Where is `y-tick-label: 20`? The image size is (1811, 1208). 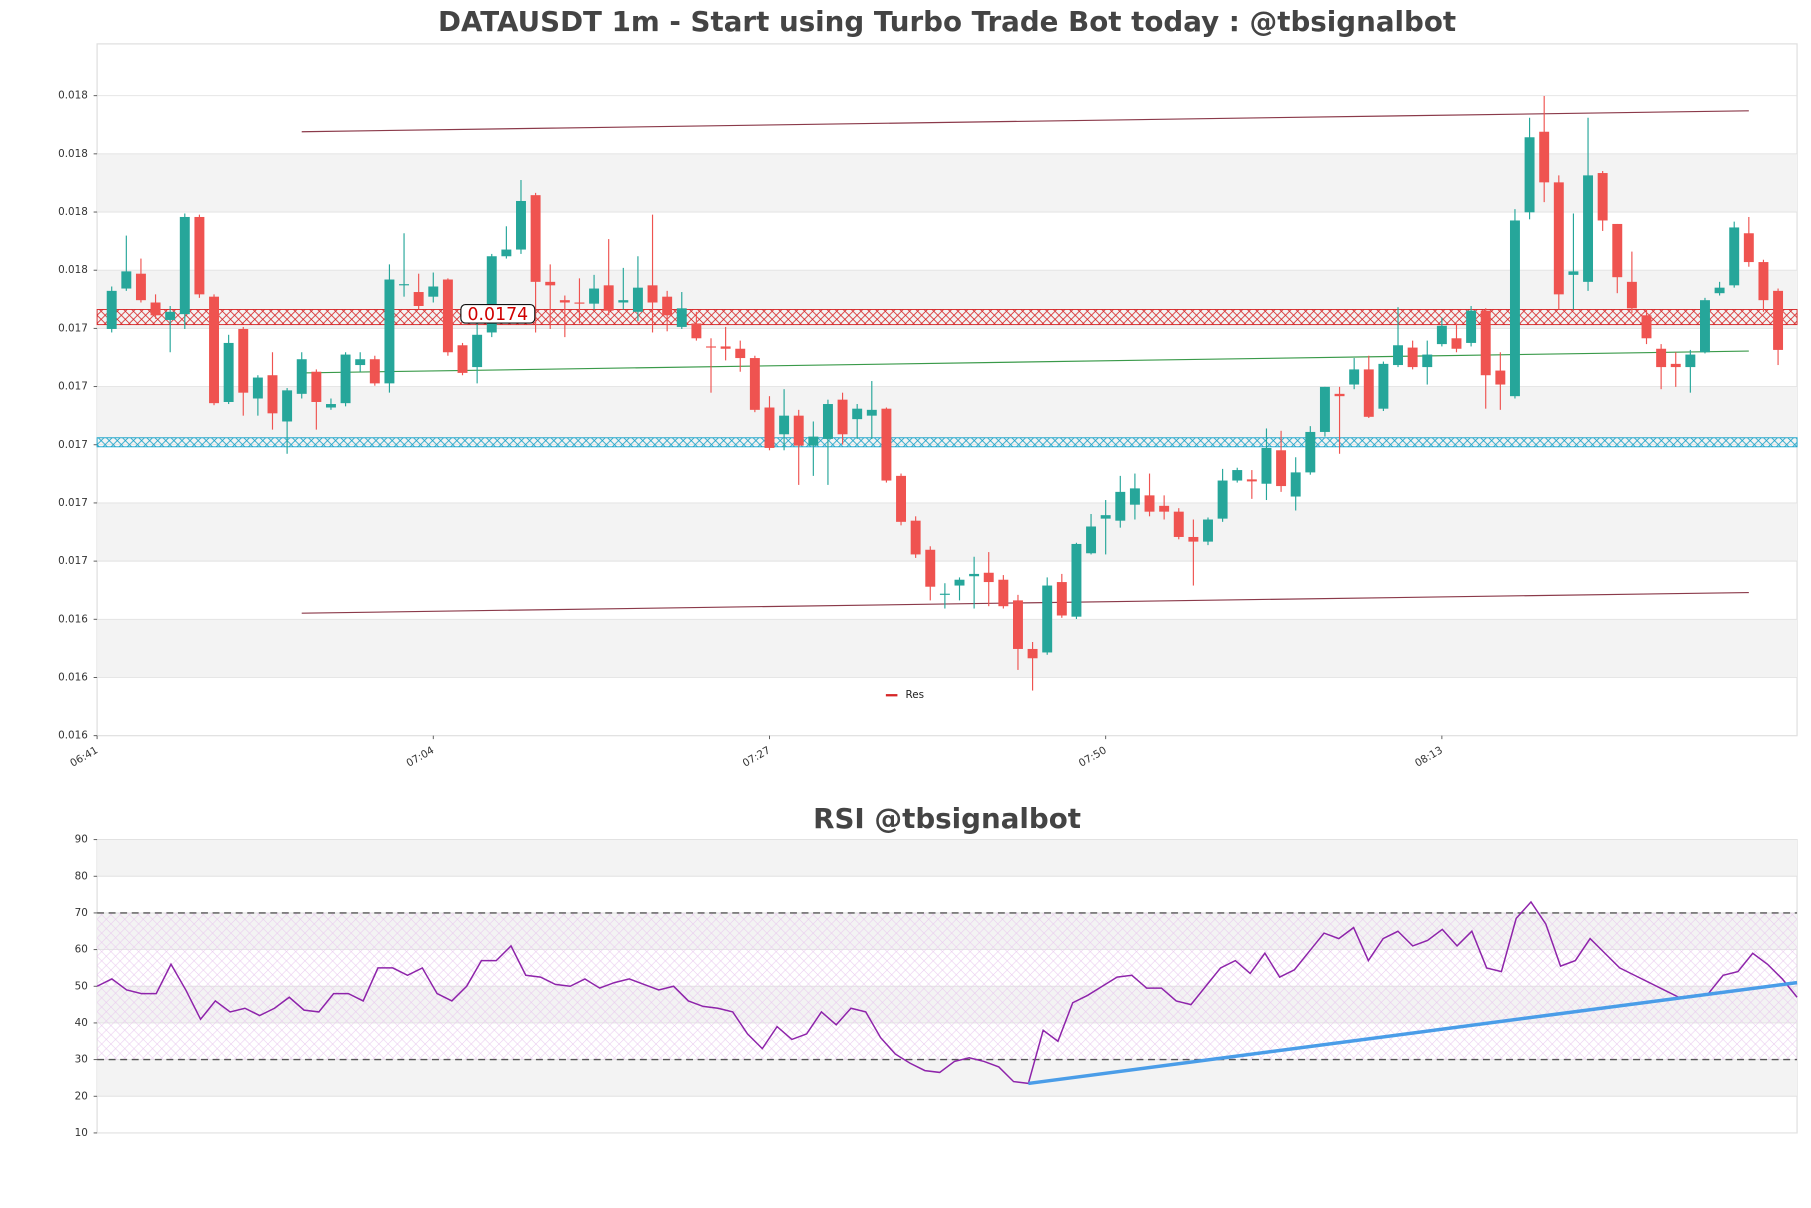 y-tick-label: 20 is located at coordinates (81, 1096).